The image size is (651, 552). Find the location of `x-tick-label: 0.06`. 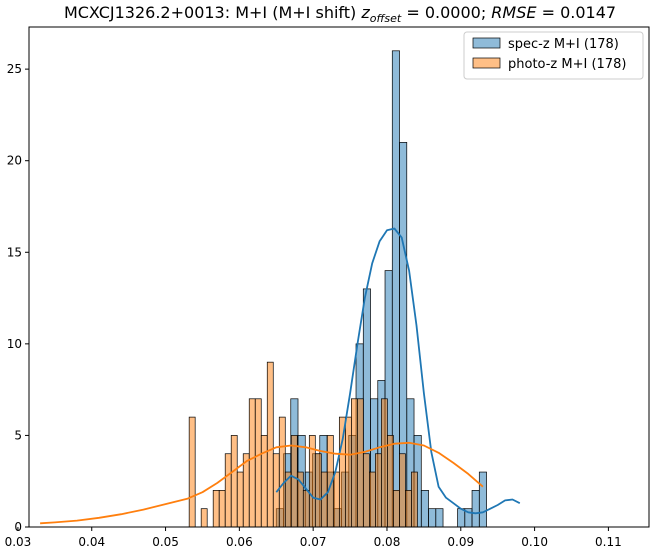

x-tick-label: 0.06 is located at coordinates (239, 542).